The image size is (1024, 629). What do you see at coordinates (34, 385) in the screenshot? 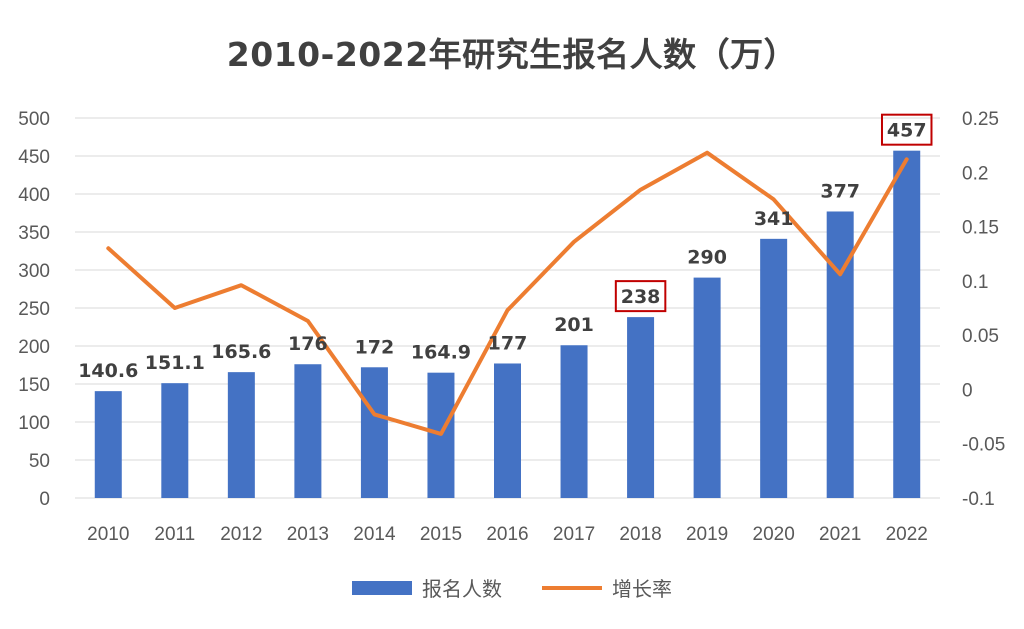
I see `y-left-tick-label: 150` at bounding box center [34, 385].